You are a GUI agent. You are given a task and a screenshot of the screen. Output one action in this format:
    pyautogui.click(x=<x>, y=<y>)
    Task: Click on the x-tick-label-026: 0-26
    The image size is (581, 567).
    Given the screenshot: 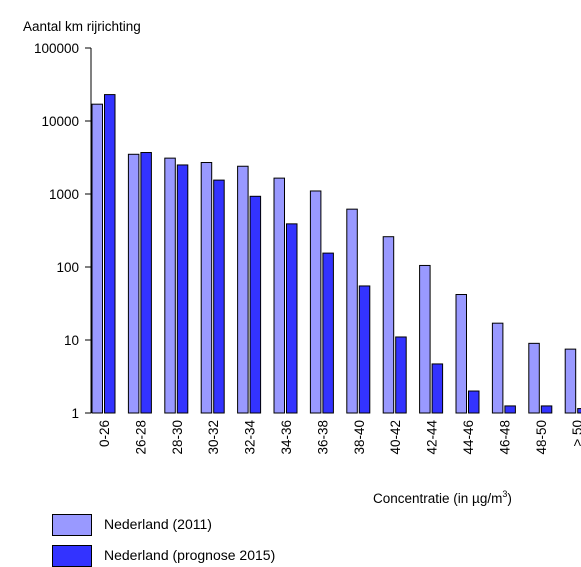 What is the action you would take?
    pyautogui.click(x=104, y=433)
    